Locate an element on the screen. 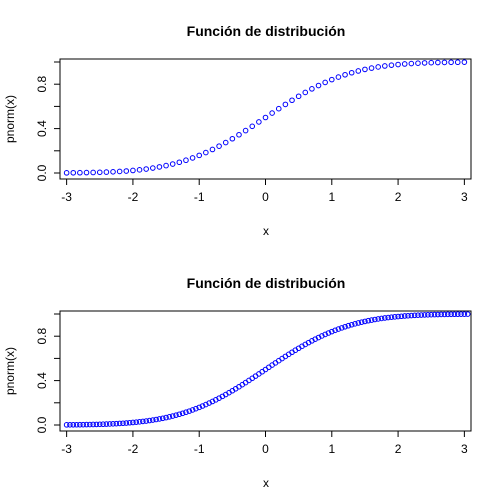  top-plot-ylabel: pnorm(x) is located at coordinates (10, 119).